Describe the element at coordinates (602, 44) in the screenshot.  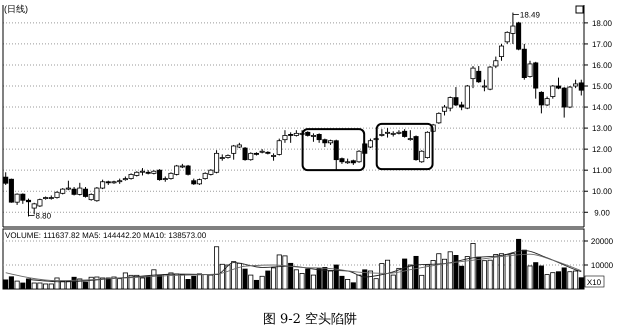
I see `y-tick-label: 17.00` at that location.